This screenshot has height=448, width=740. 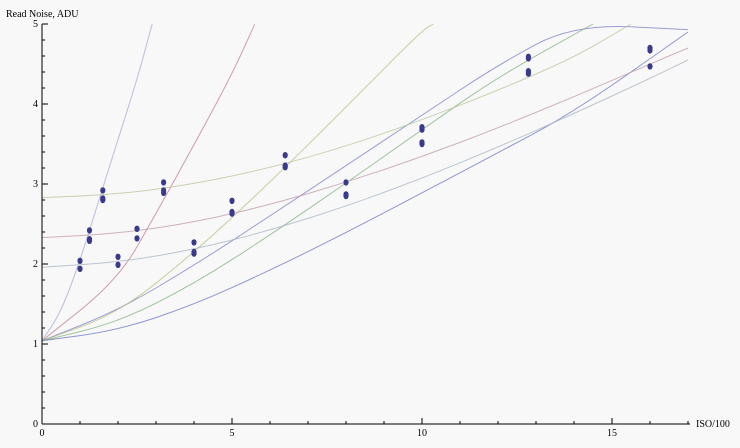 I want to click on y-axis-label: Read Noise, ADU, so click(x=42, y=14).